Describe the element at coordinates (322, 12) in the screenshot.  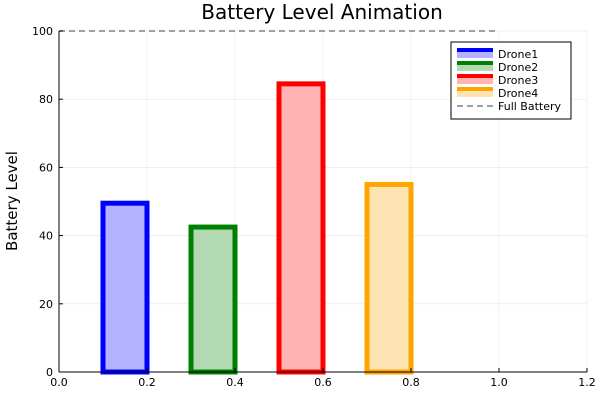
I see `chart-title: Battery Level Animation` at that location.